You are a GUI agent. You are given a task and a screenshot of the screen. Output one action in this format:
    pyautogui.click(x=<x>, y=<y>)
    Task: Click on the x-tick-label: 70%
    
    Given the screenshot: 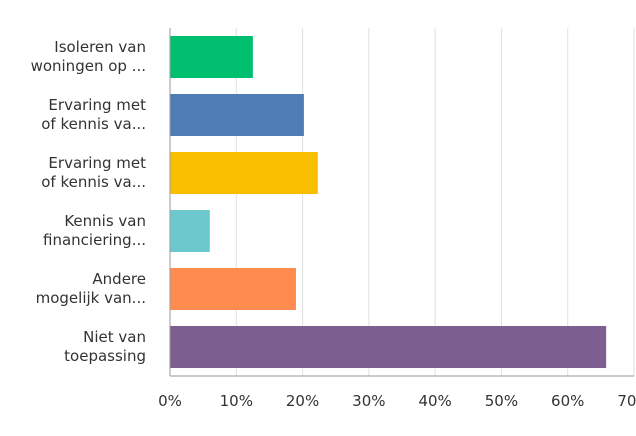 What is the action you would take?
    pyautogui.click(x=626, y=401)
    